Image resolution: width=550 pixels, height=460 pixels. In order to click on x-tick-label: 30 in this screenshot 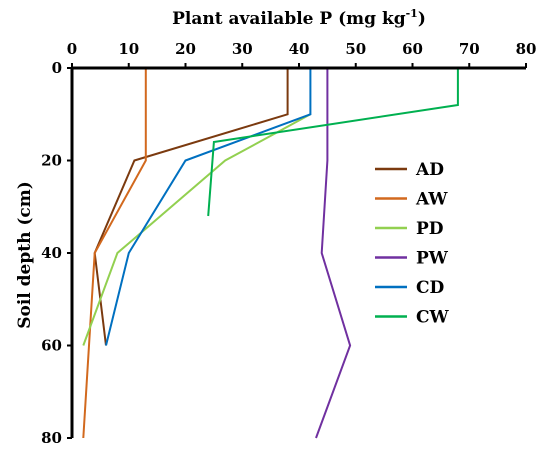, I will do `click(242, 49)`.